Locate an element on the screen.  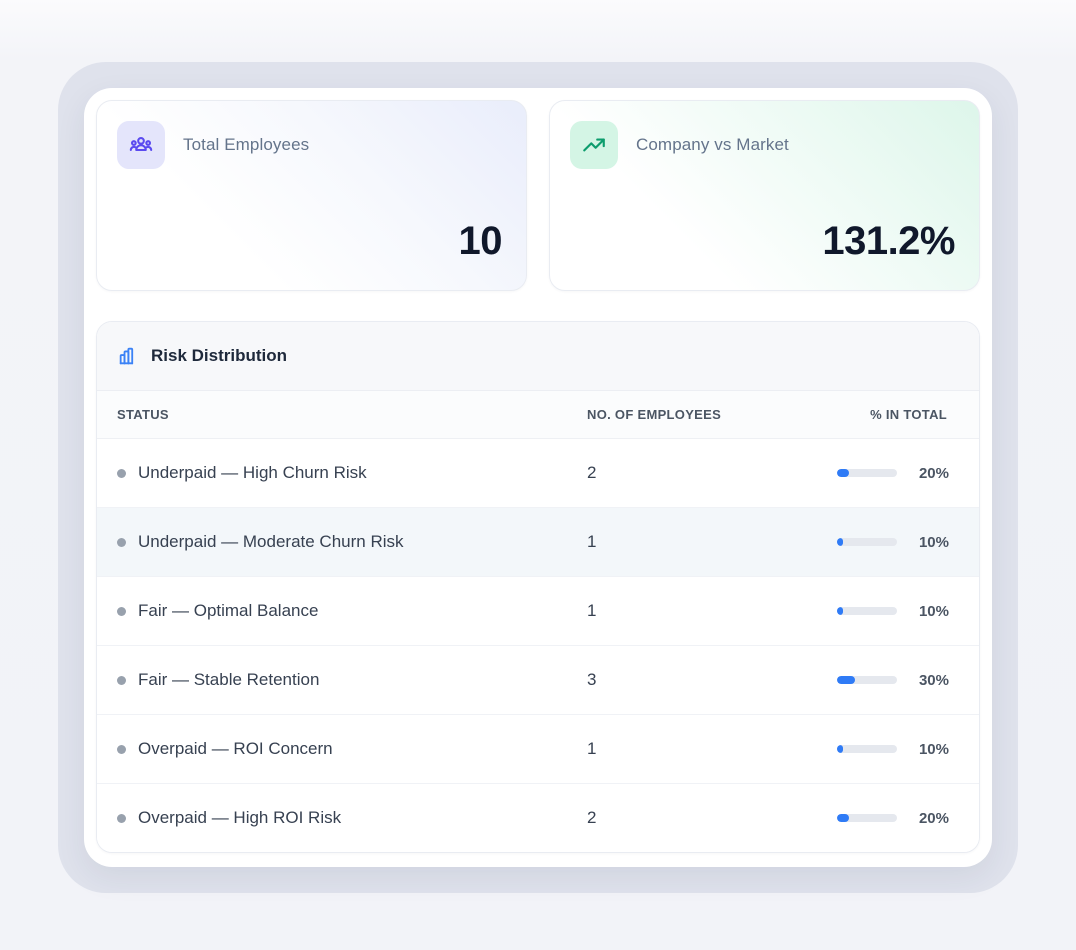
stat-card-header: Total Employees is located at coordinates (309, 145).